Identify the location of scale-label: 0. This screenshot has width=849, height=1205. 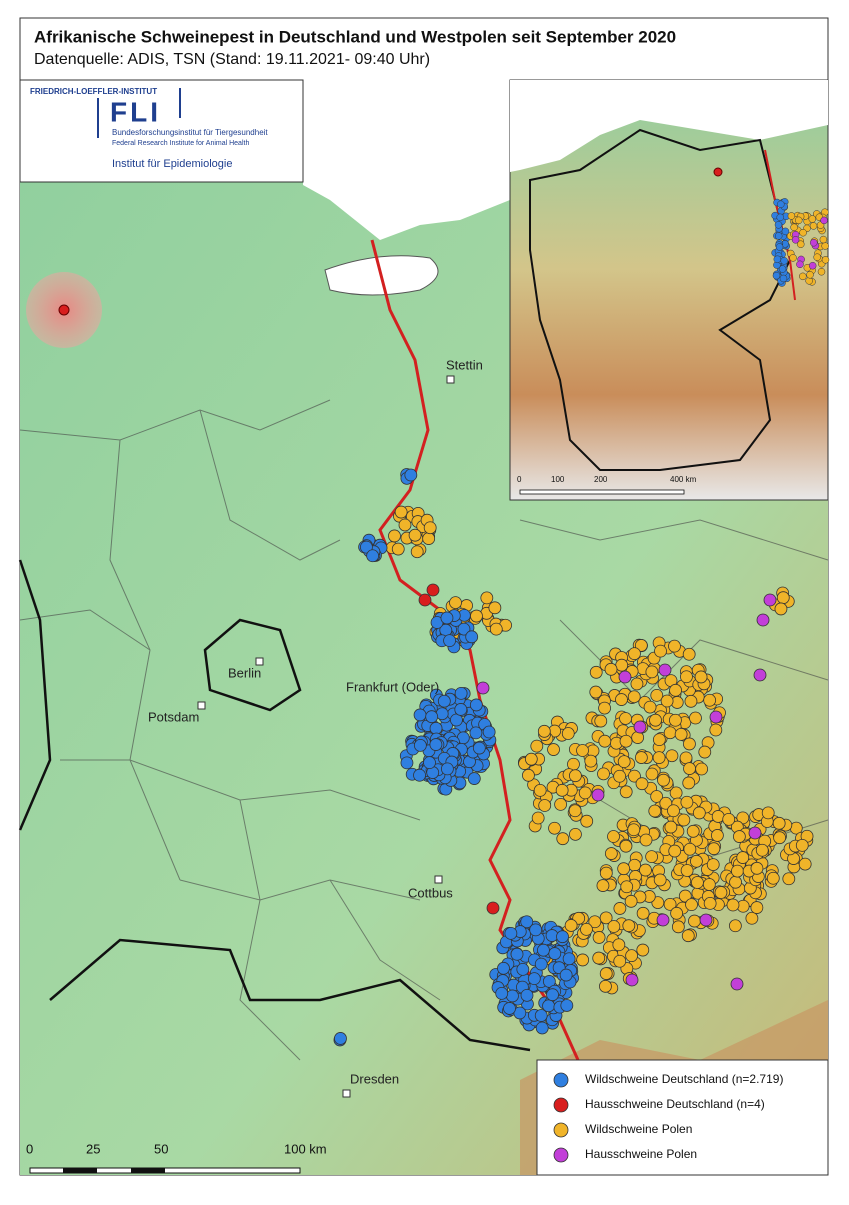
(29, 1148).